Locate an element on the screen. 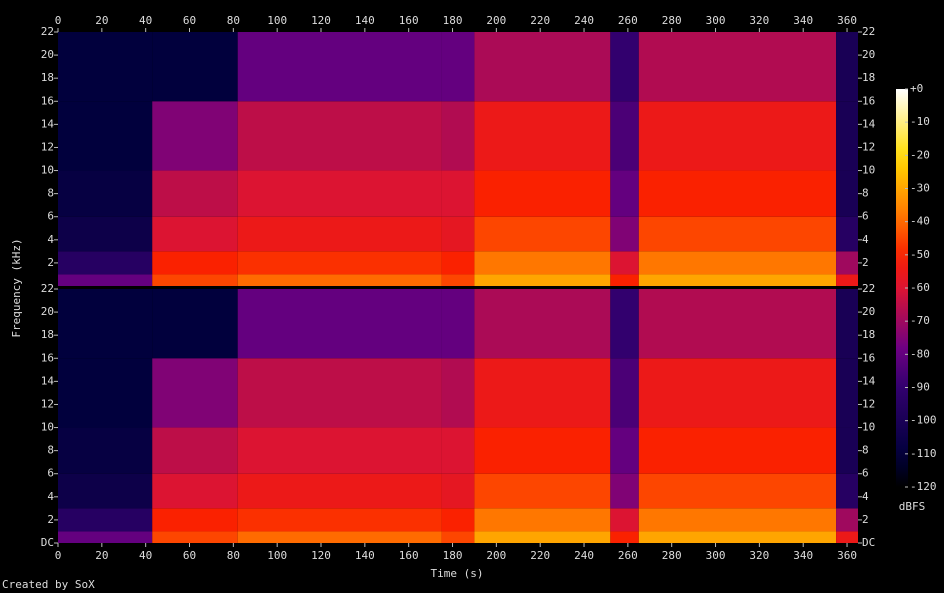 This screenshot has width=944, height=593. x-tick-label: 80 is located at coordinates (233, 20).